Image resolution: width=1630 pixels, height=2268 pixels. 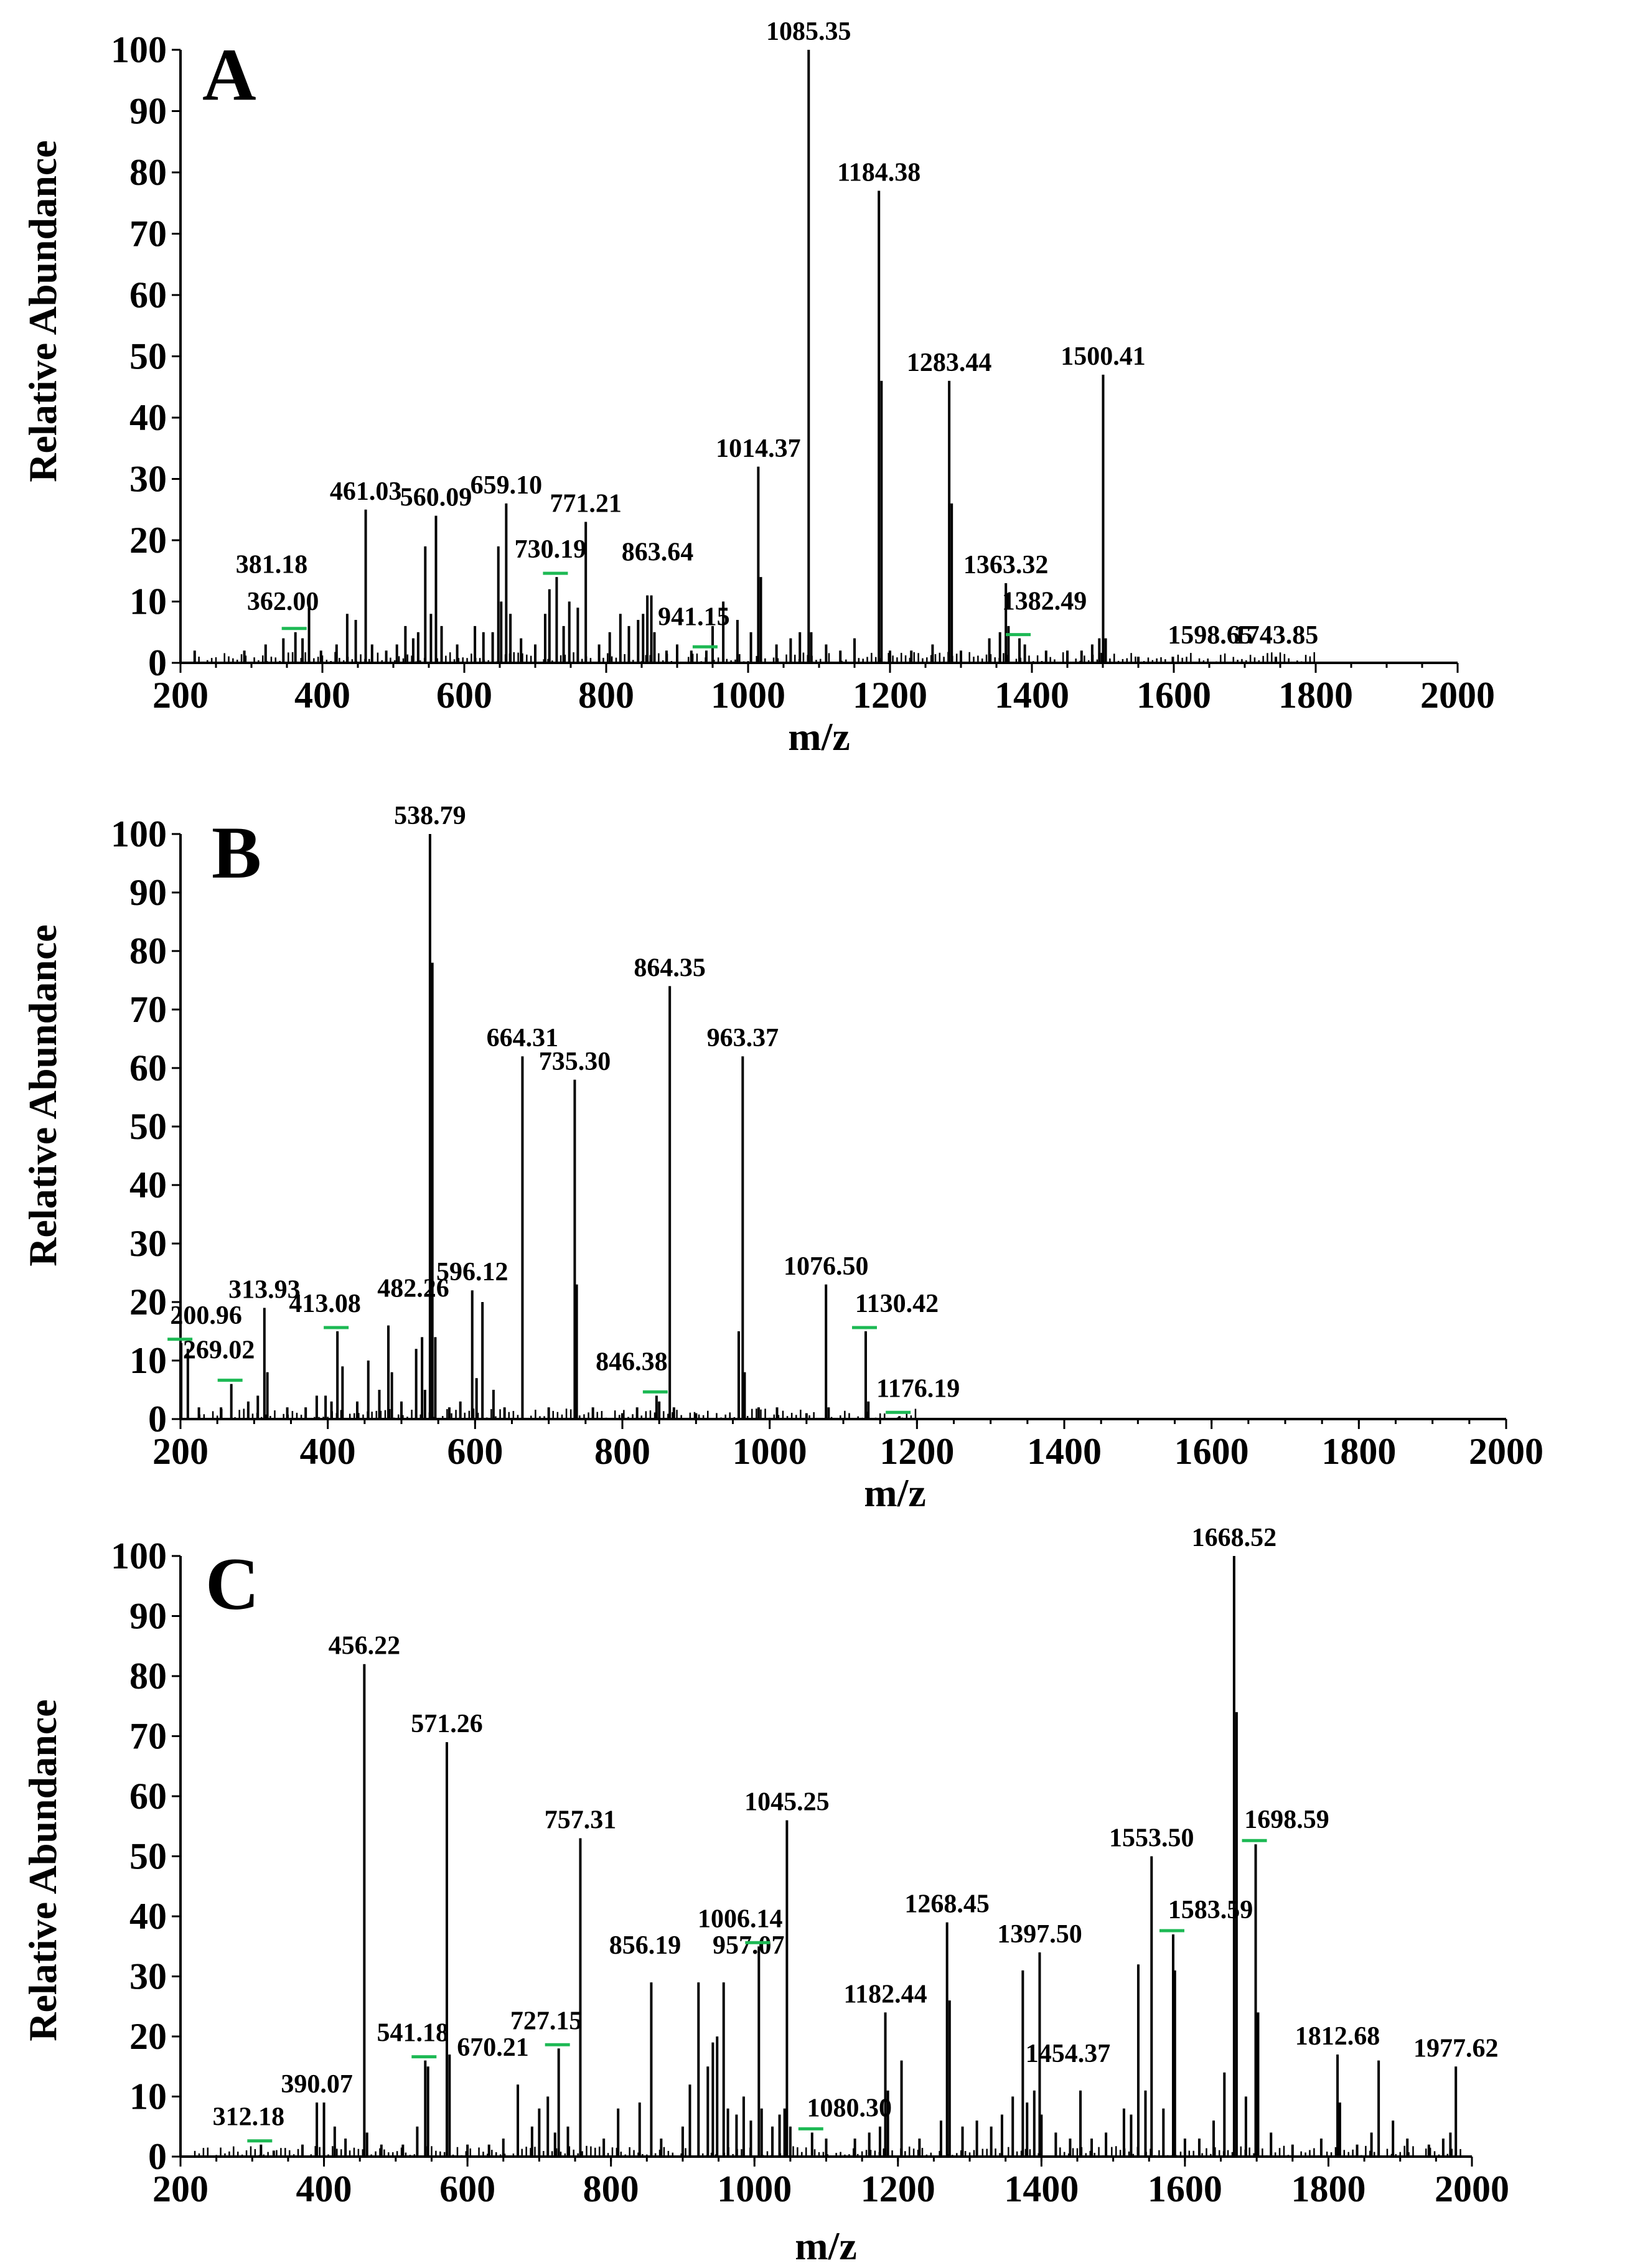 What do you see at coordinates (1456, 2048) in the screenshot?
I see `peak-label: 1977.62` at bounding box center [1456, 2048].